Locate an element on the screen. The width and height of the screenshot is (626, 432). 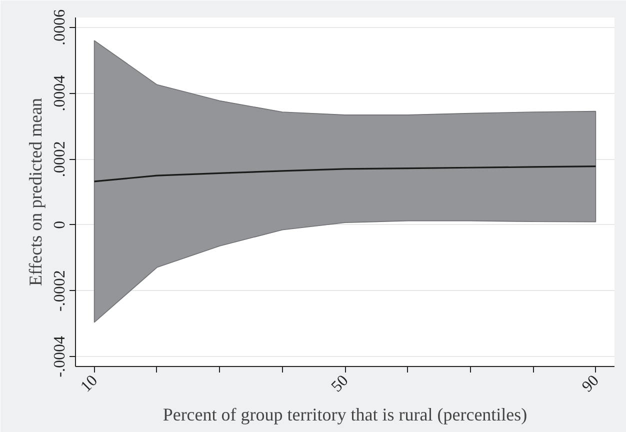
x-tick-label: 50 is located at coordinates (340, 384).